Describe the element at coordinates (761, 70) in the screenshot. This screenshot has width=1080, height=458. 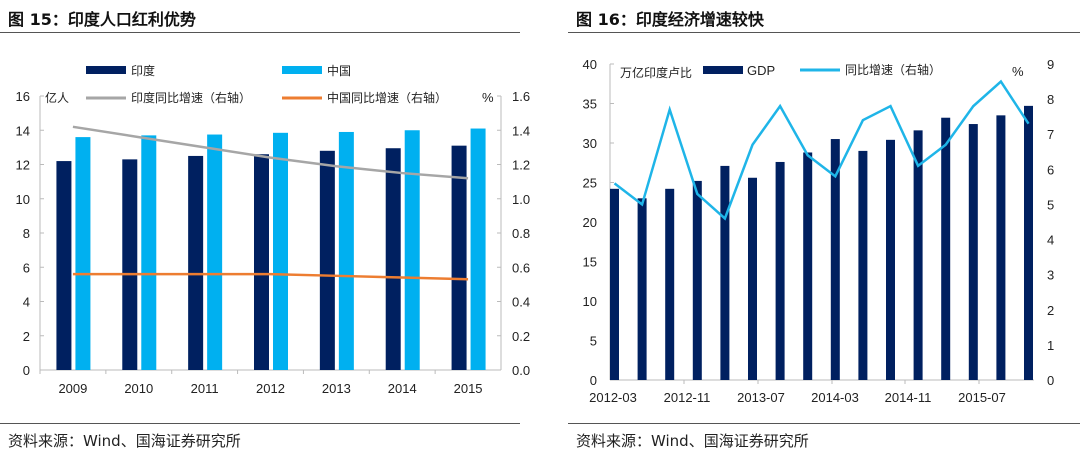
I see `legend-label: GDP` at that location.